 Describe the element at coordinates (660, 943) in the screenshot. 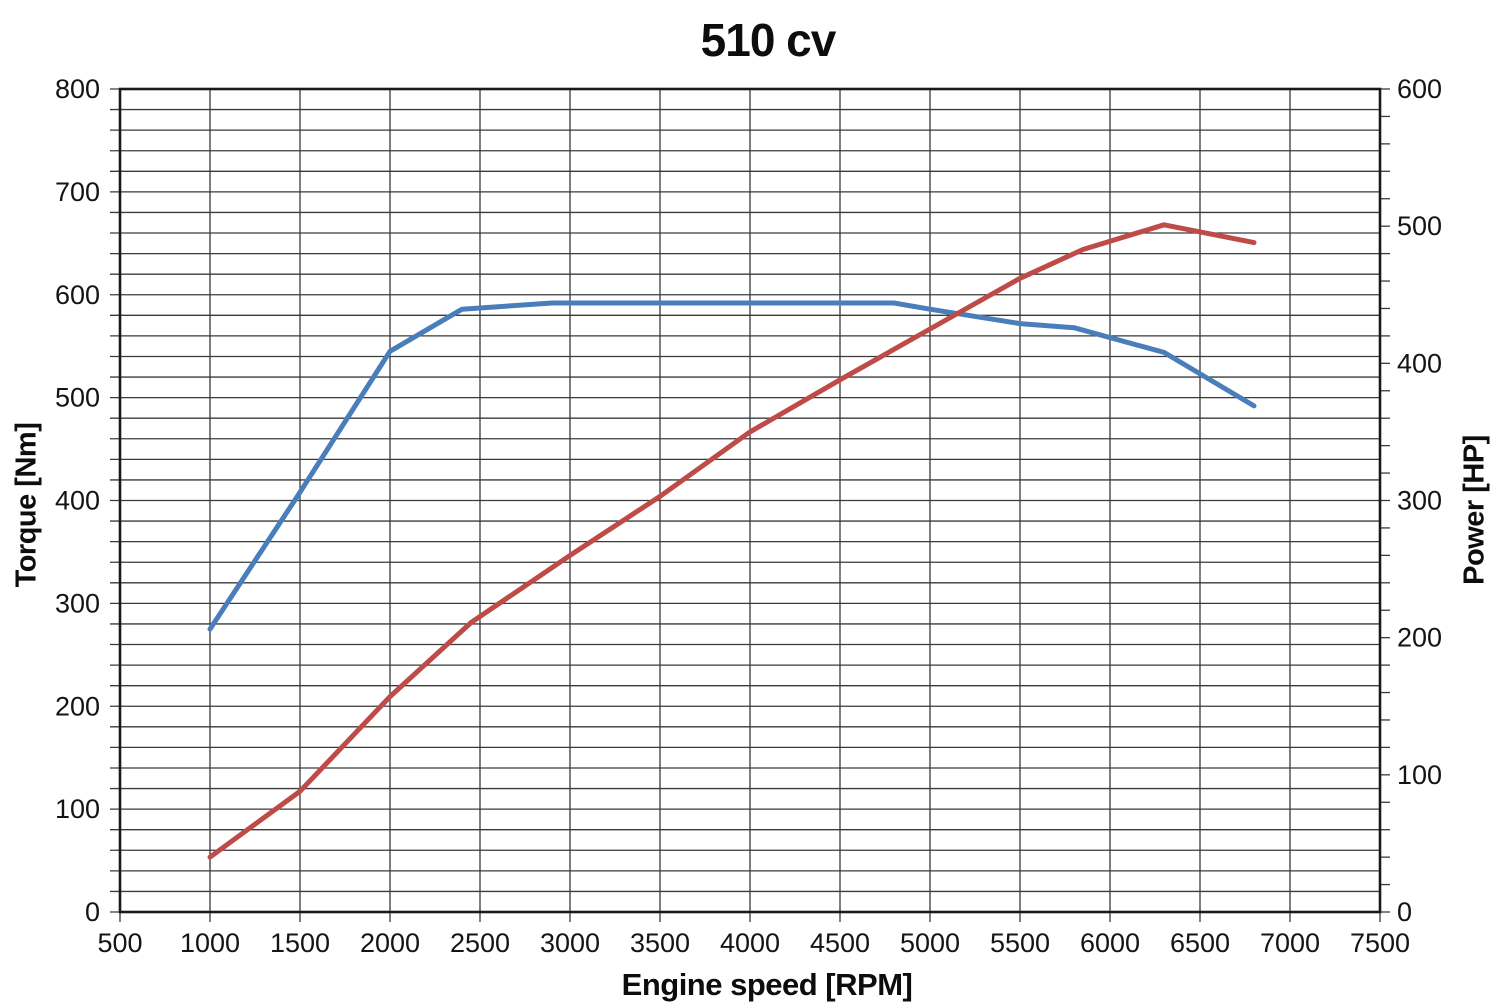

I see `x-tick-label: 3500` at that location.